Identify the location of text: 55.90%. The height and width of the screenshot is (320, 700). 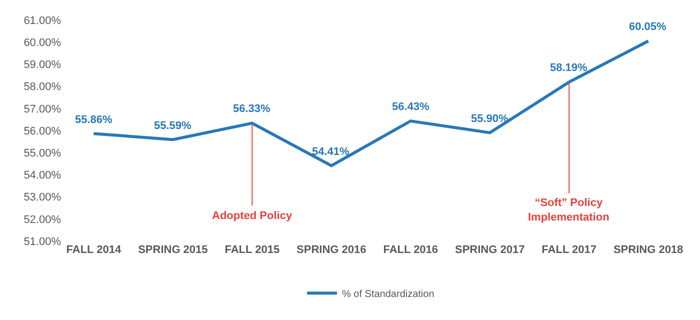
(489, 119).